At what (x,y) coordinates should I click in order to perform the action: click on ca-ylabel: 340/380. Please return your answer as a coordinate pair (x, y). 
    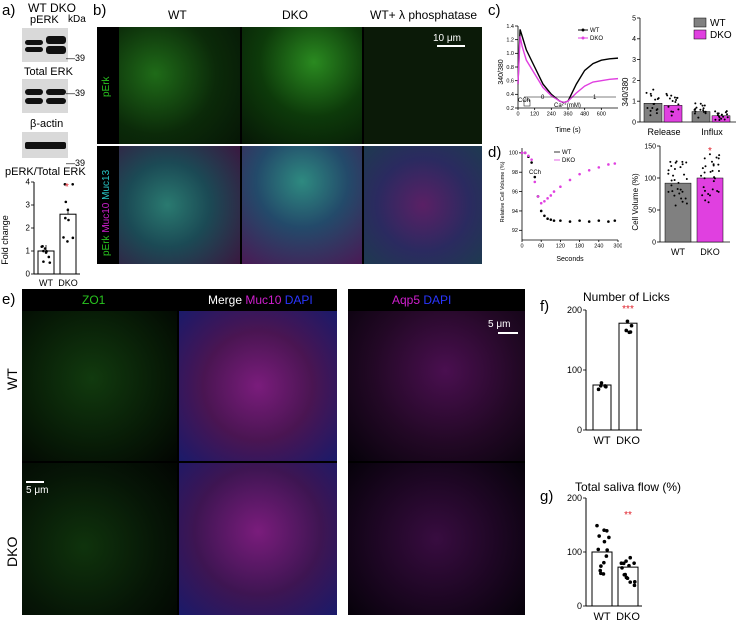
    Looking at the image, I should click on (501, 71).